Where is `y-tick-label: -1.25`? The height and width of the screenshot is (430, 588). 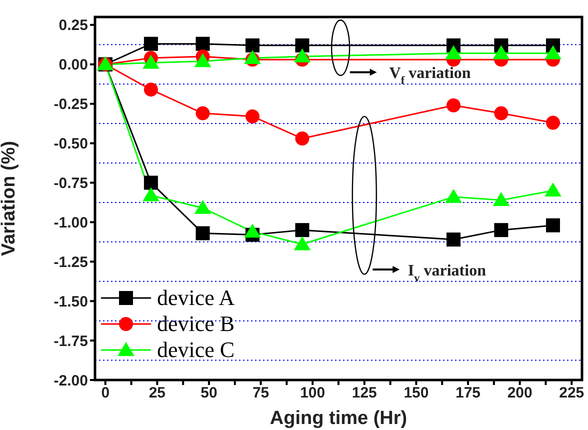 y-tick-label: -1.25 is located at coordinates (71, 262).